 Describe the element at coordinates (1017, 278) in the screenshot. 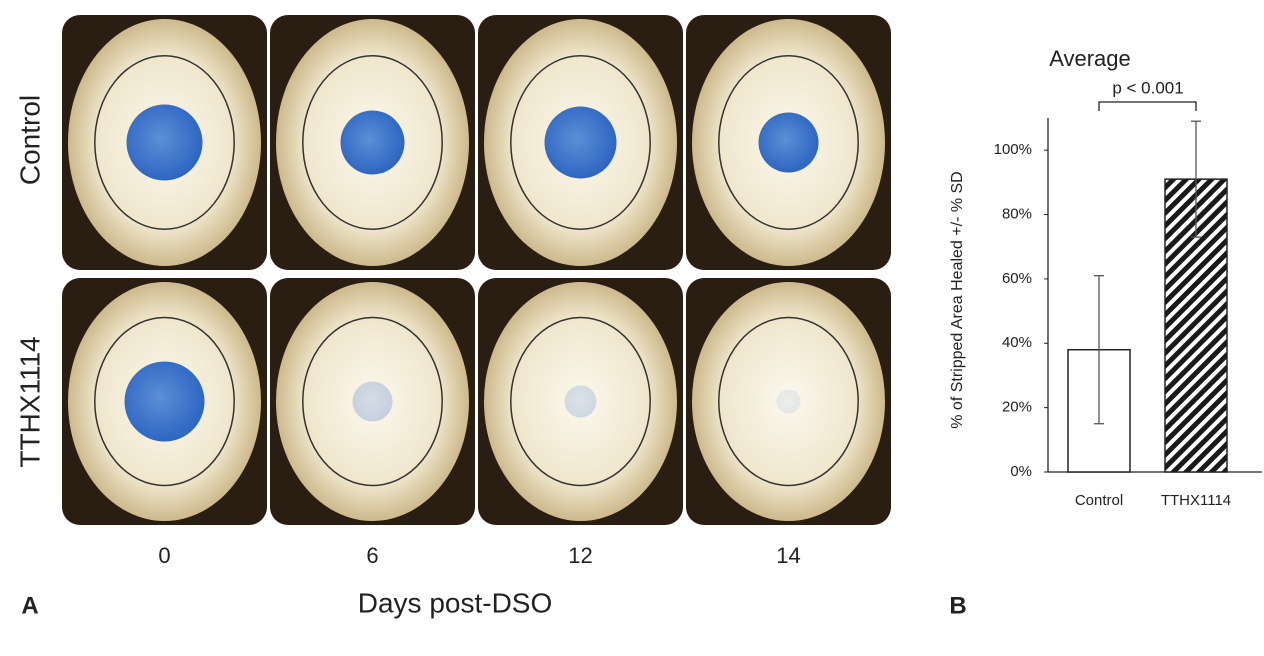

I see `y-tick-label: 60%` at that location.